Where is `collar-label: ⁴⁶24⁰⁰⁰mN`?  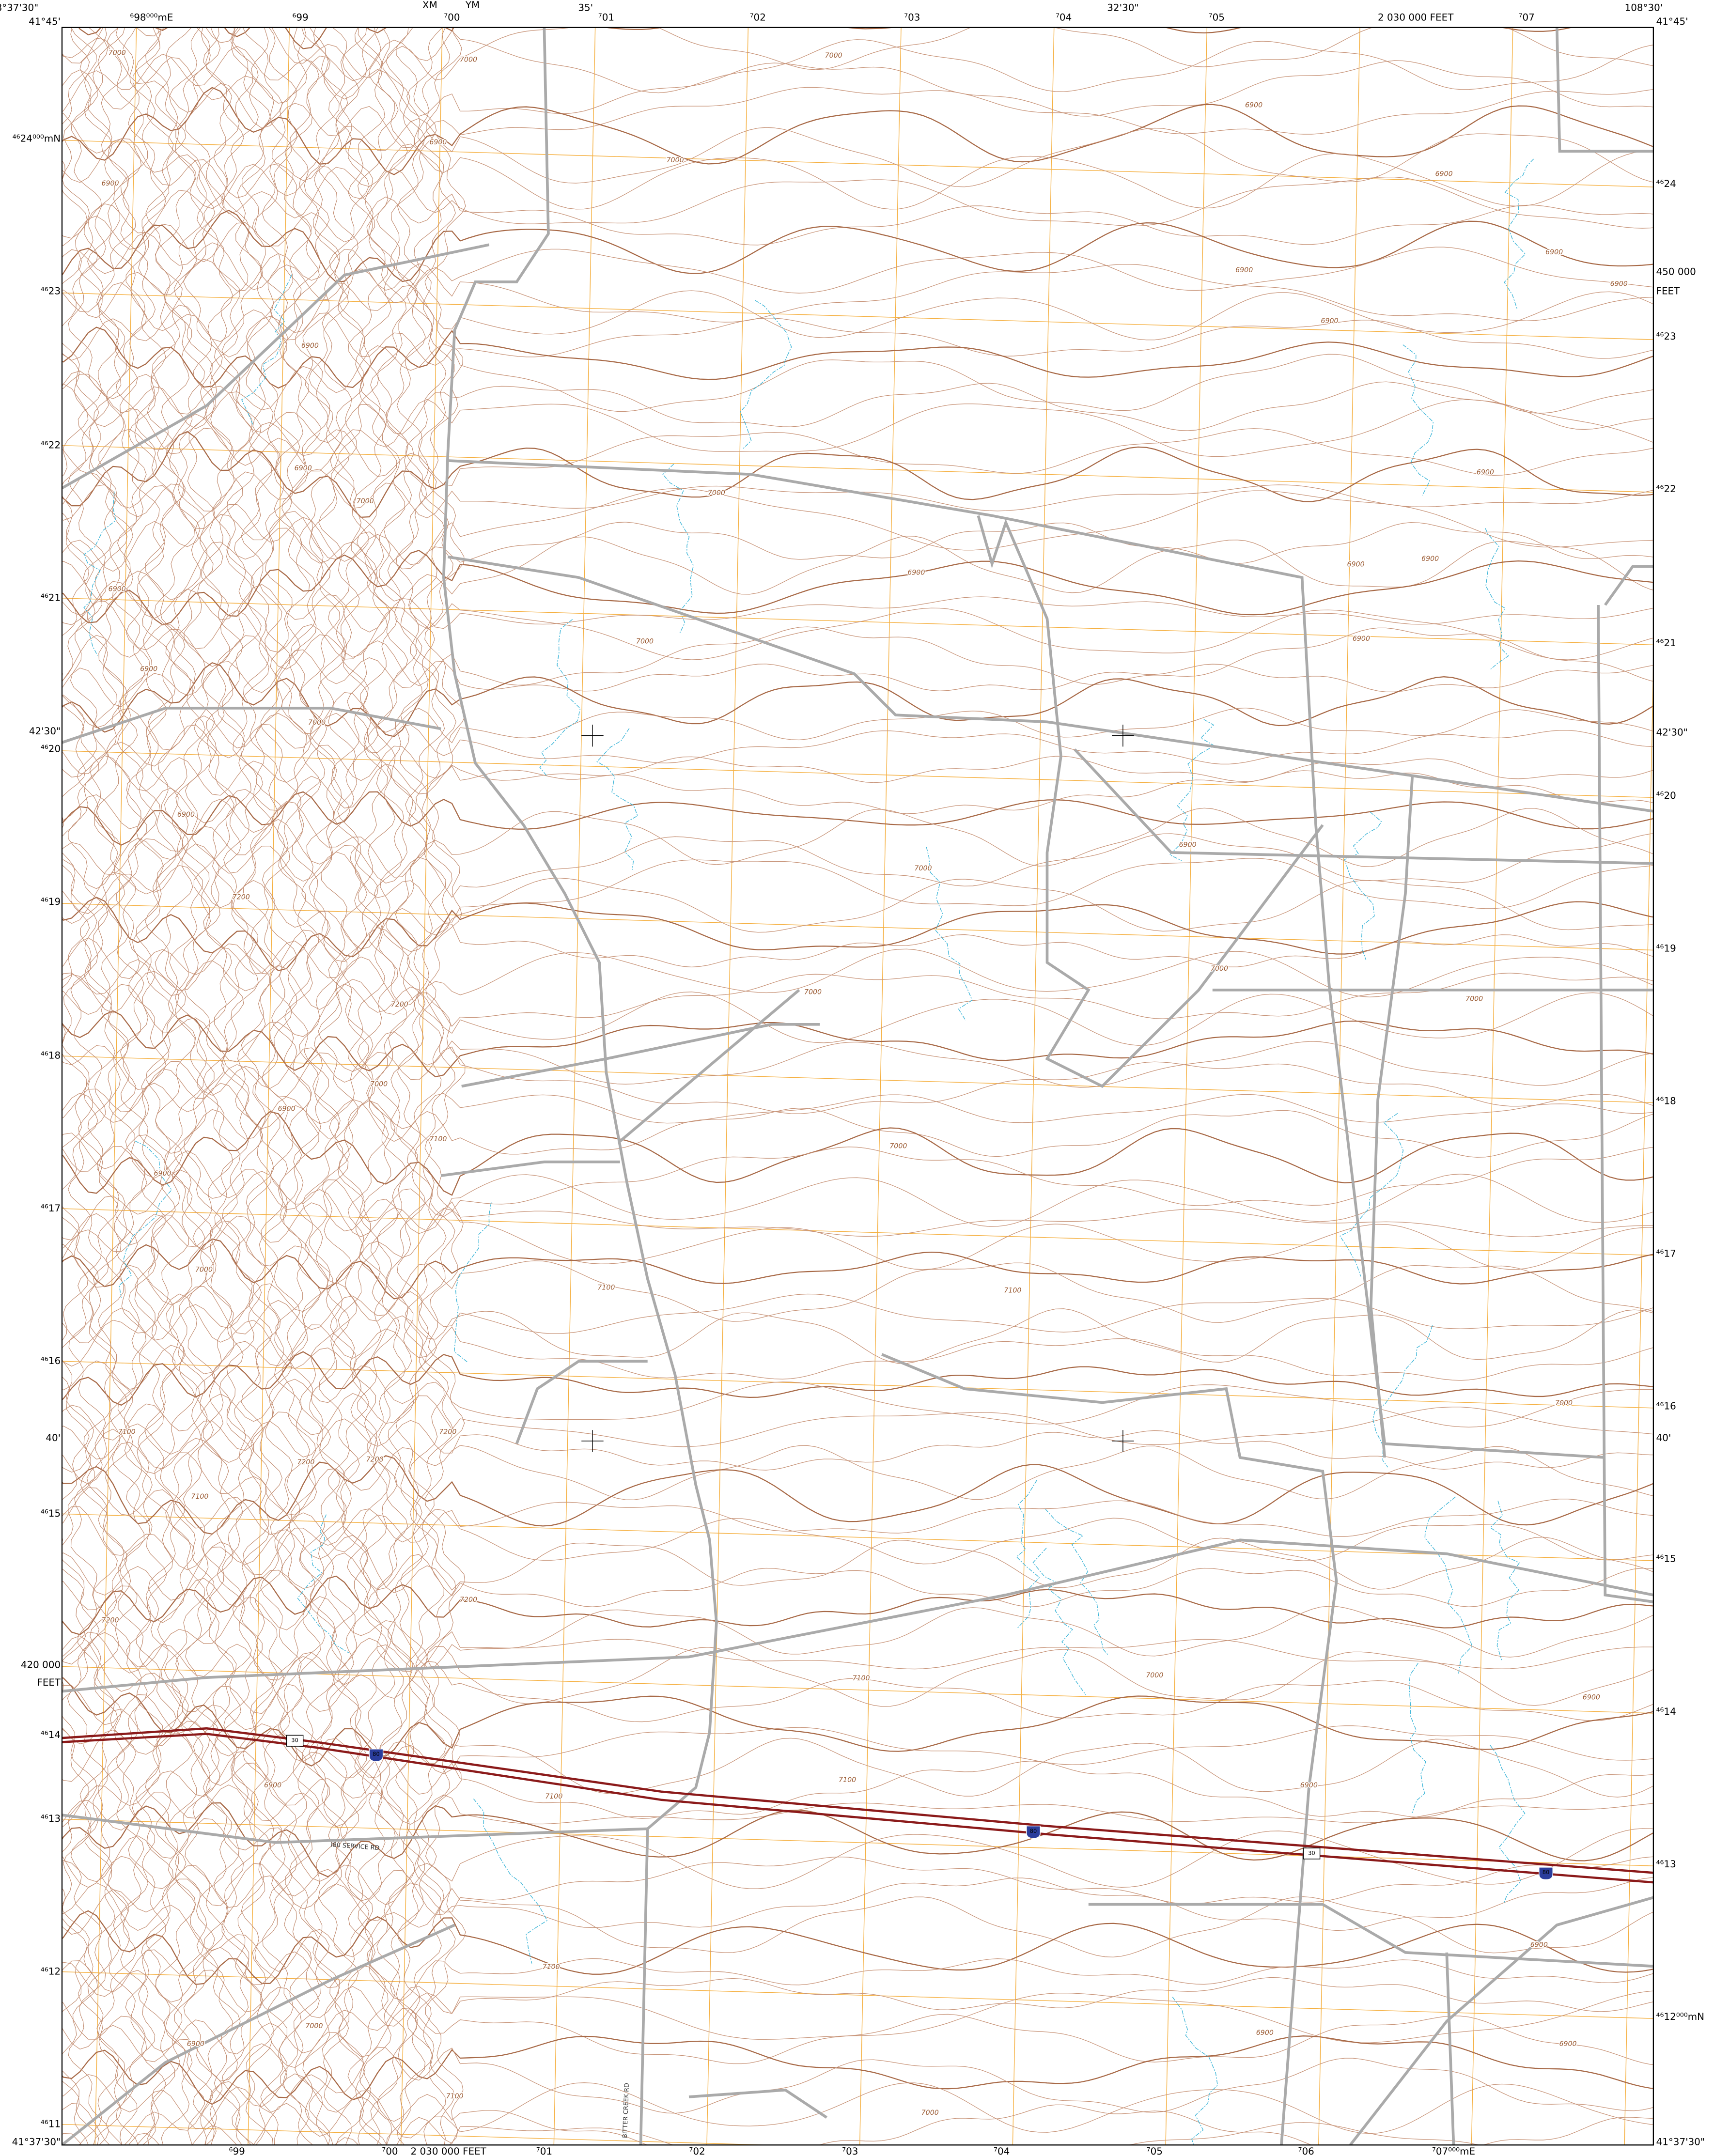
collar-label: ⁴⁶24⁰⁰⁰mN is located at coordinates (37, 138).